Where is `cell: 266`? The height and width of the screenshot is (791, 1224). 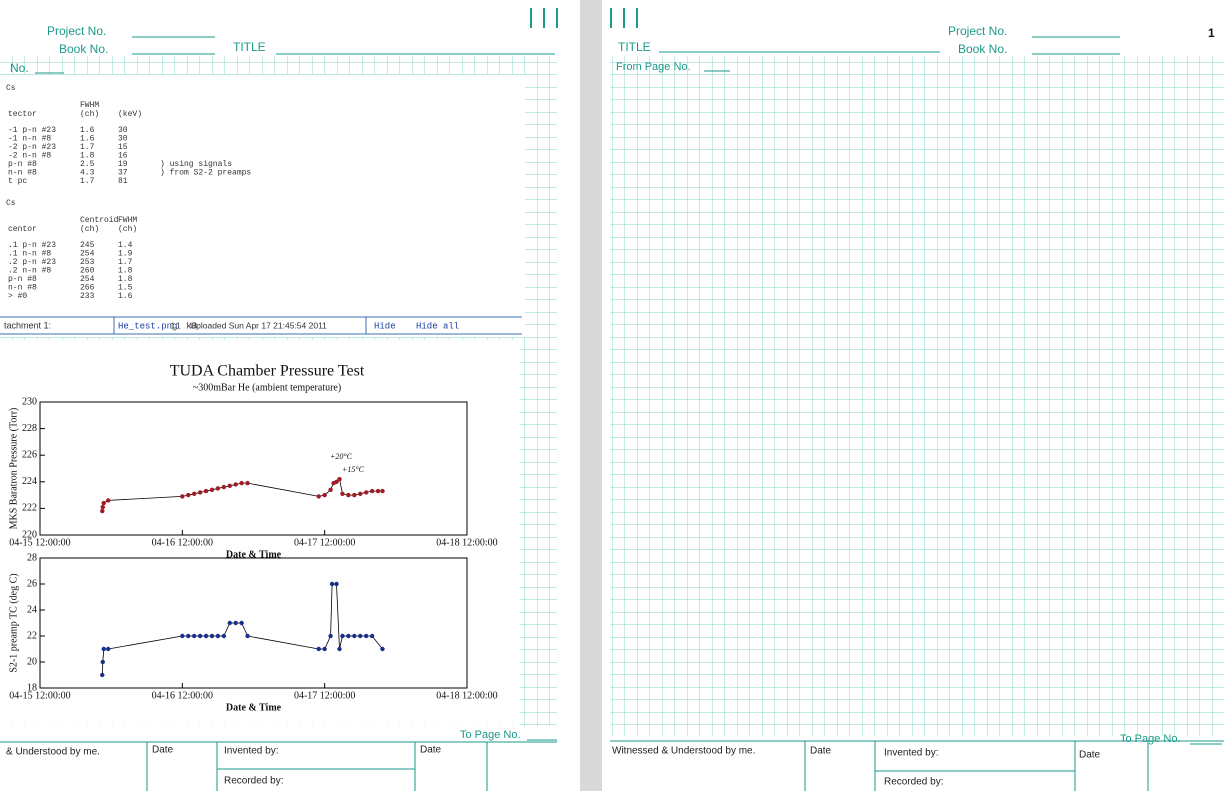
cell: 266 is located at coordinates (87, 288).